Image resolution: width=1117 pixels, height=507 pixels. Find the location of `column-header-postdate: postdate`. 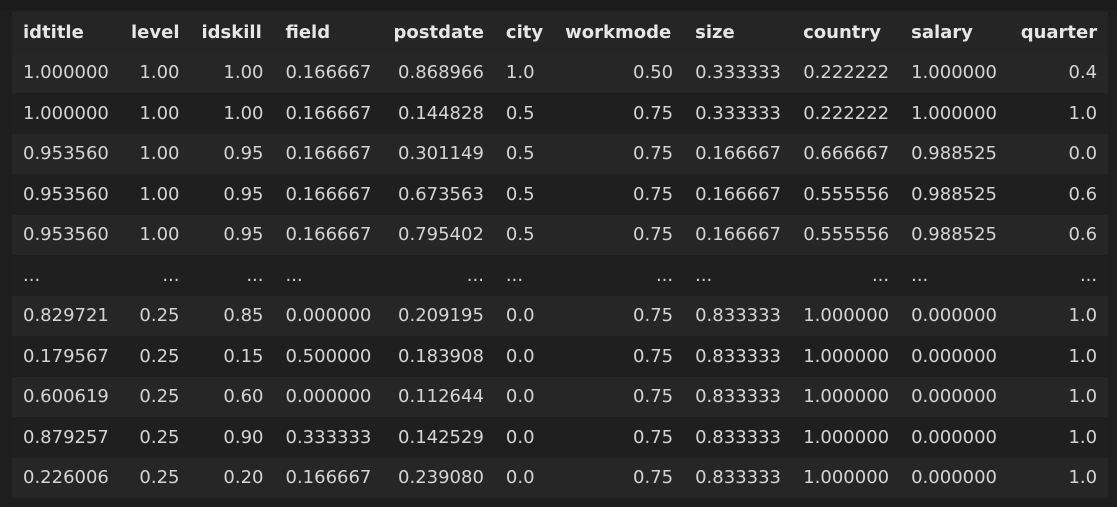

column-header-postdate: postdate is located at coordinates (438, 32).